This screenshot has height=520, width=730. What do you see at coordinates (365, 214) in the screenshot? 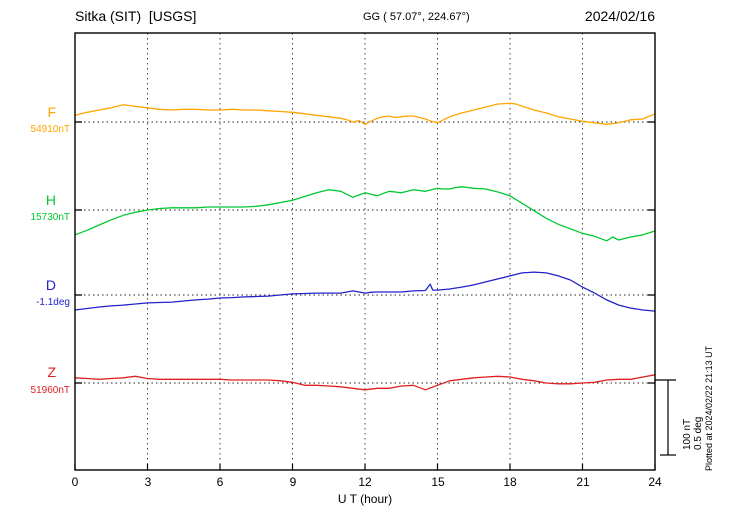
I see `trace-H` at bounding box center [365, 214].